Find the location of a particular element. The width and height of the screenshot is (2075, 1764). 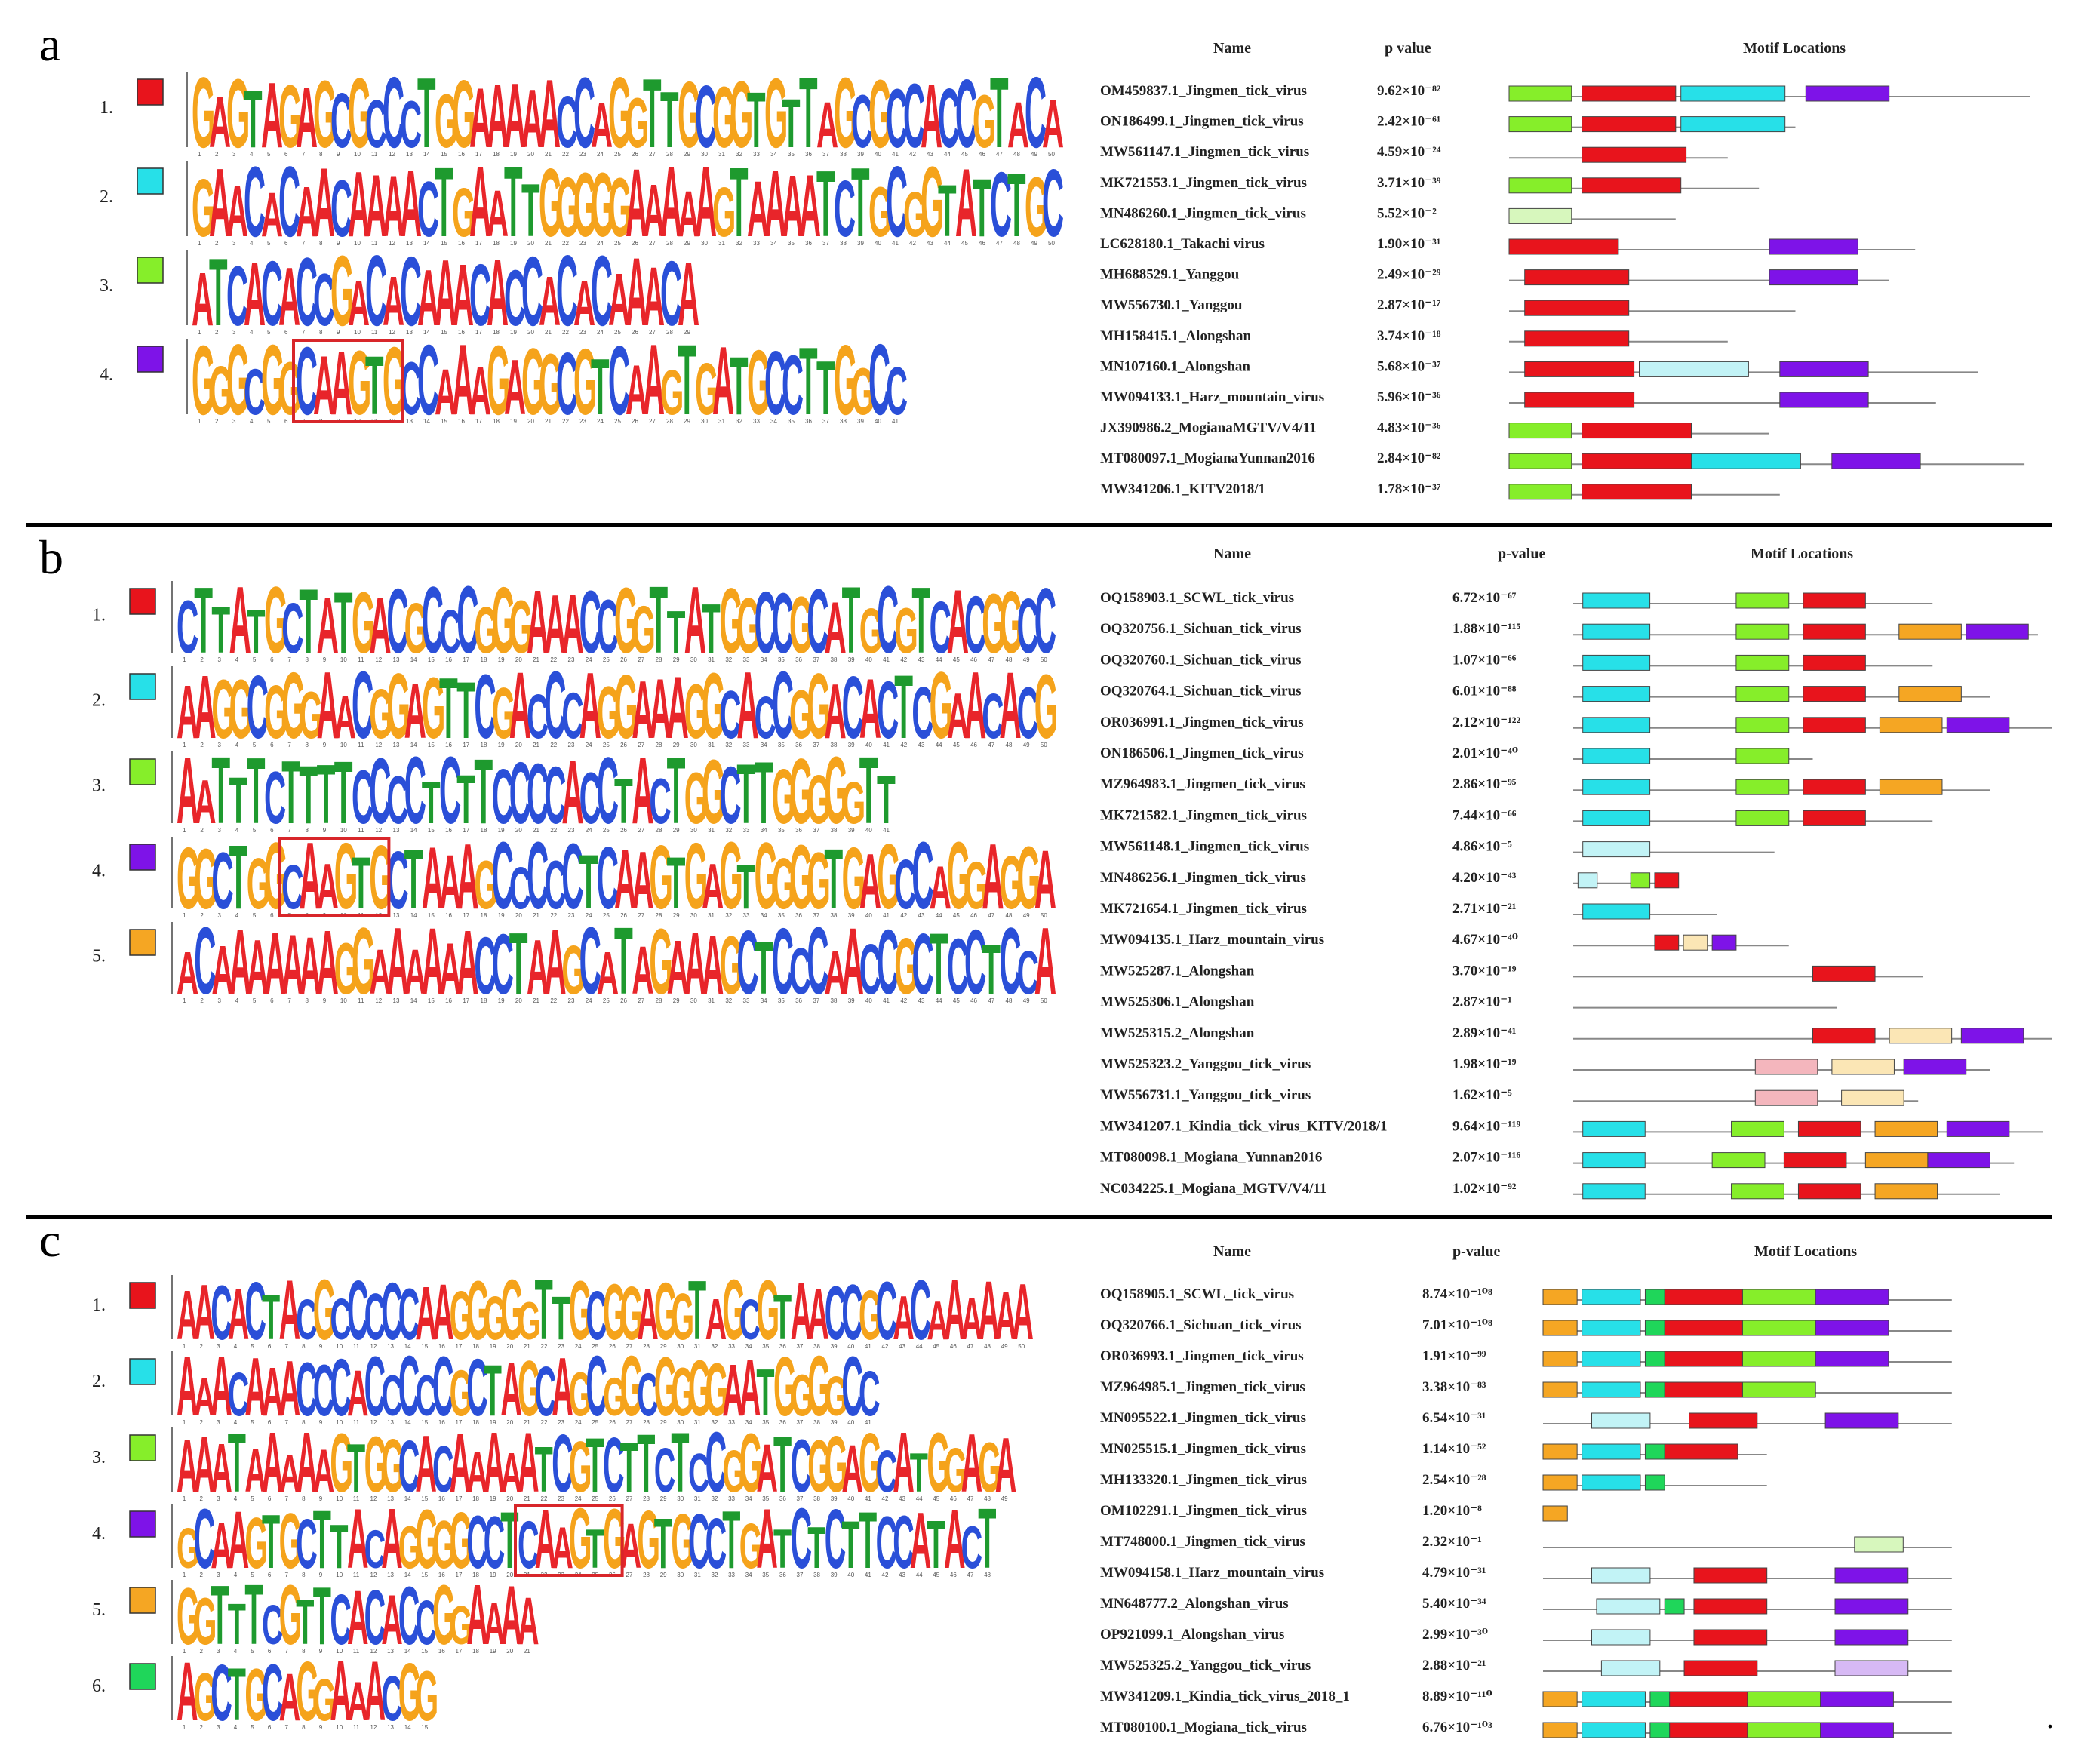

table-row: MT080098.1_Mogiana_Yunnan2016 2.07×10⁻¹¹⁶ is located at coordinates (1557, 1159).